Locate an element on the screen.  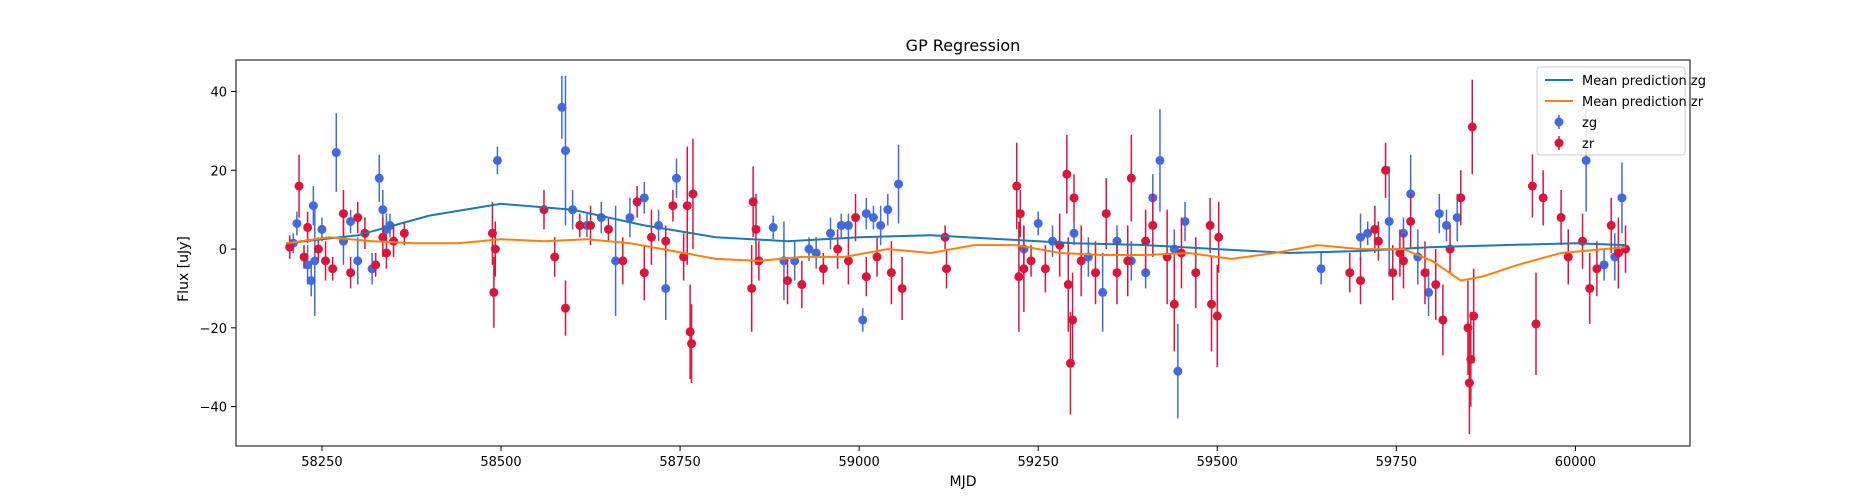
y-tick-label: −40 is located at coordinates (213, 408).